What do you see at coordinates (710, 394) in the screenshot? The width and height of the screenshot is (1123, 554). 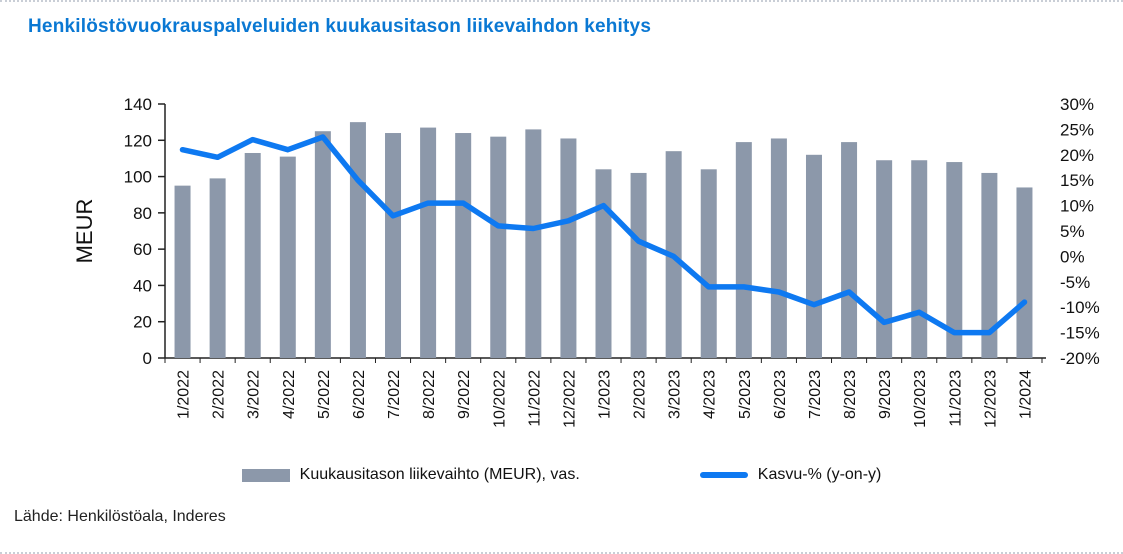 I see `x-axis-tick-label: 4/2023` at bounding box center [710, 394].